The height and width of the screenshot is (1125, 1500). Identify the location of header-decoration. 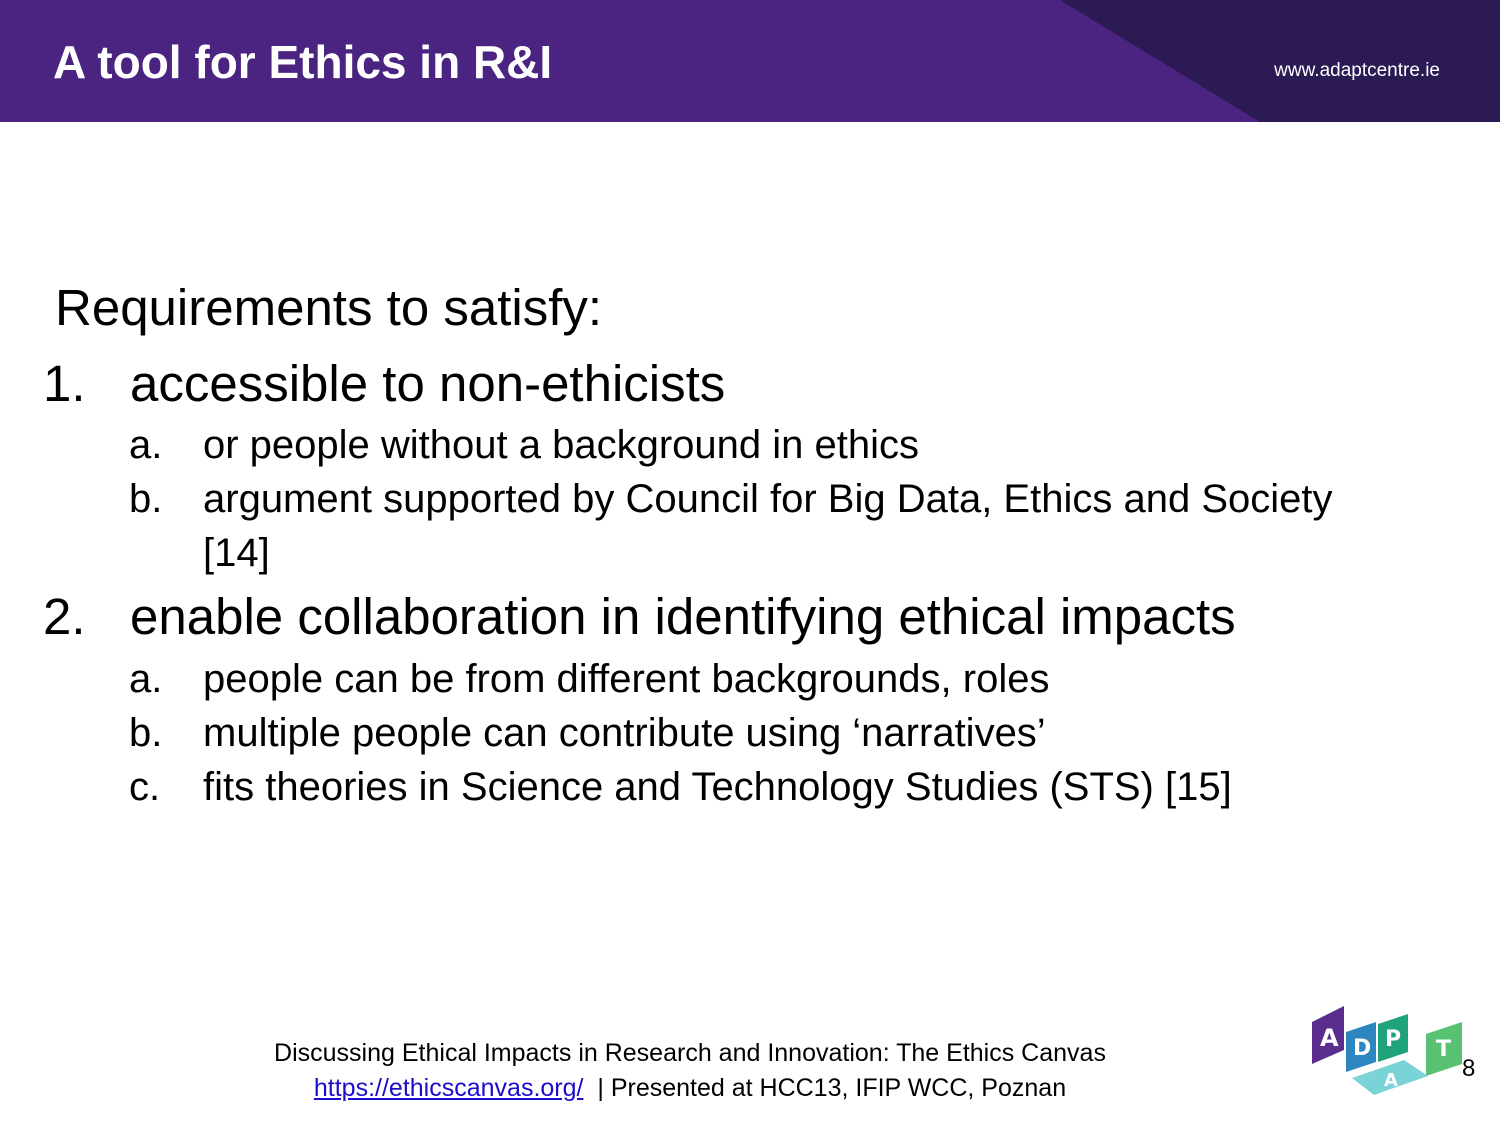
(1280, 61).